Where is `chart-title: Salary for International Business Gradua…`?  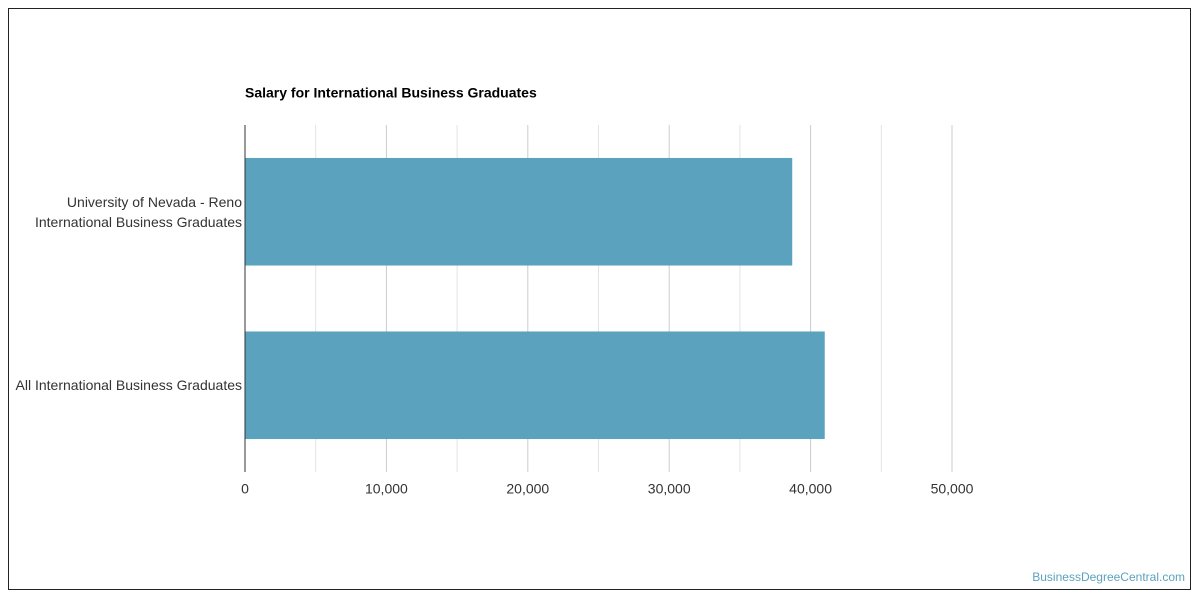 chart-title: Salary for International Business Gradua… is located at coordinates (391, 93).